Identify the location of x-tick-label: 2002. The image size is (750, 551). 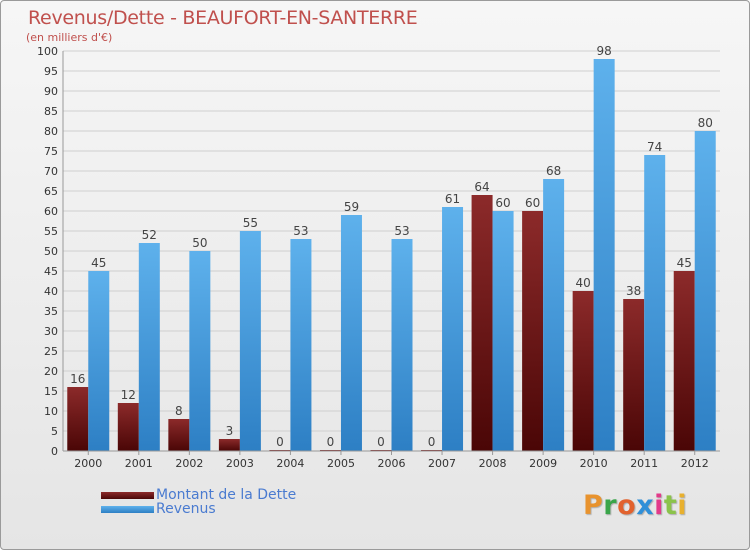
(189, 463).